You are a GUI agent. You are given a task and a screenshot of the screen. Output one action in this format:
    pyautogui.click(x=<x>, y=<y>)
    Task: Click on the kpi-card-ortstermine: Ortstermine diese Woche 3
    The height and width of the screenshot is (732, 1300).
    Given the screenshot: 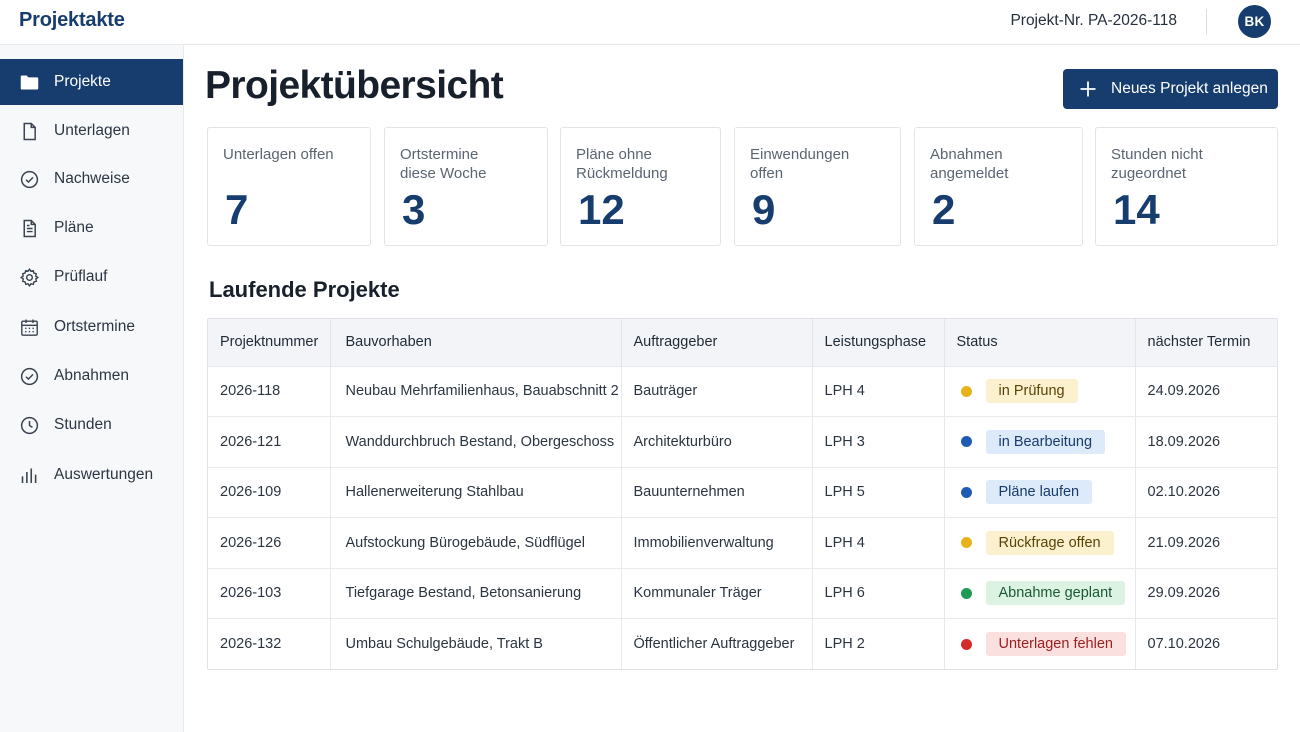 What is the action you would take?
    pyautogui.click(x=466, y=186)
    